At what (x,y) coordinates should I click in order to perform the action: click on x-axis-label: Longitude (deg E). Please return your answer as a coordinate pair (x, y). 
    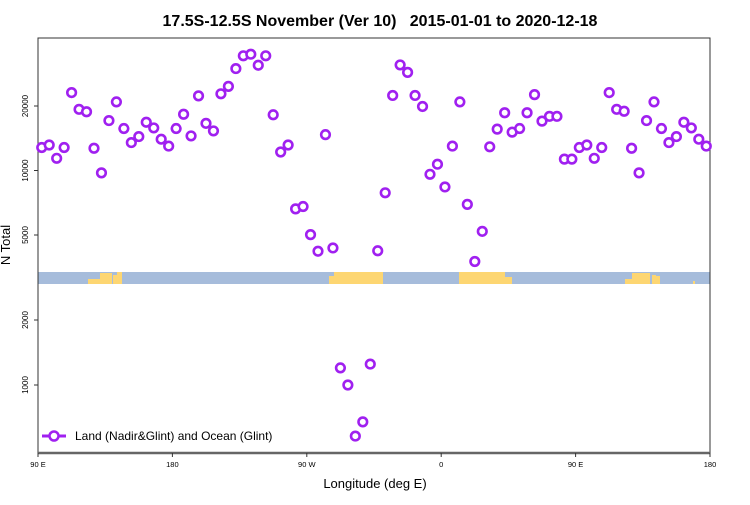
    Looking at the image, I should click on (374, 483).